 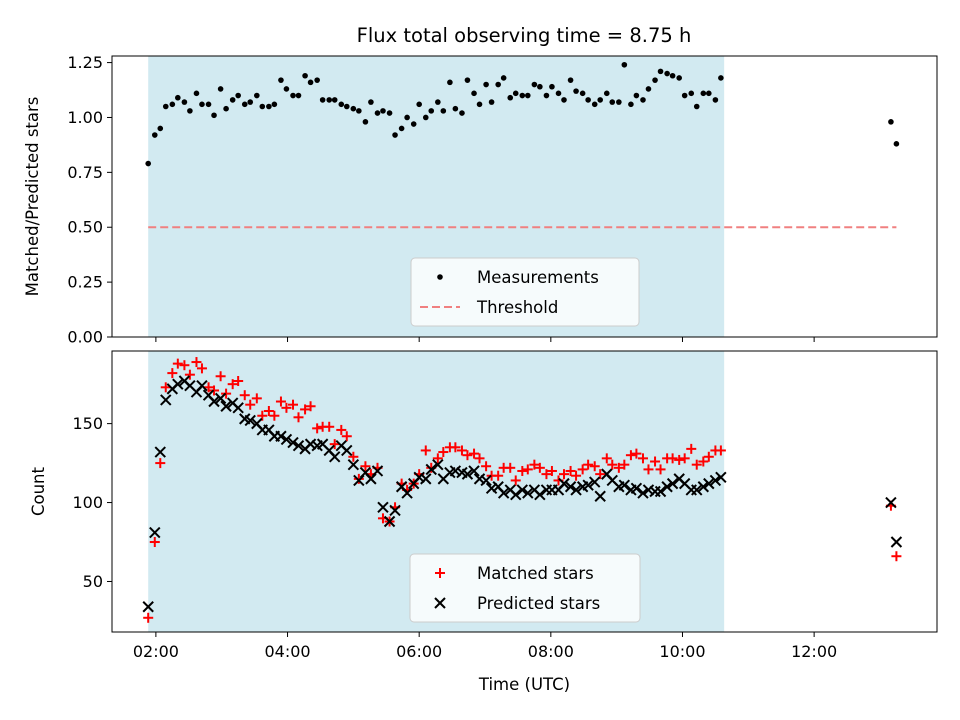 I want to click on x-tick-label: 08:00, so click(x=551, y=651).